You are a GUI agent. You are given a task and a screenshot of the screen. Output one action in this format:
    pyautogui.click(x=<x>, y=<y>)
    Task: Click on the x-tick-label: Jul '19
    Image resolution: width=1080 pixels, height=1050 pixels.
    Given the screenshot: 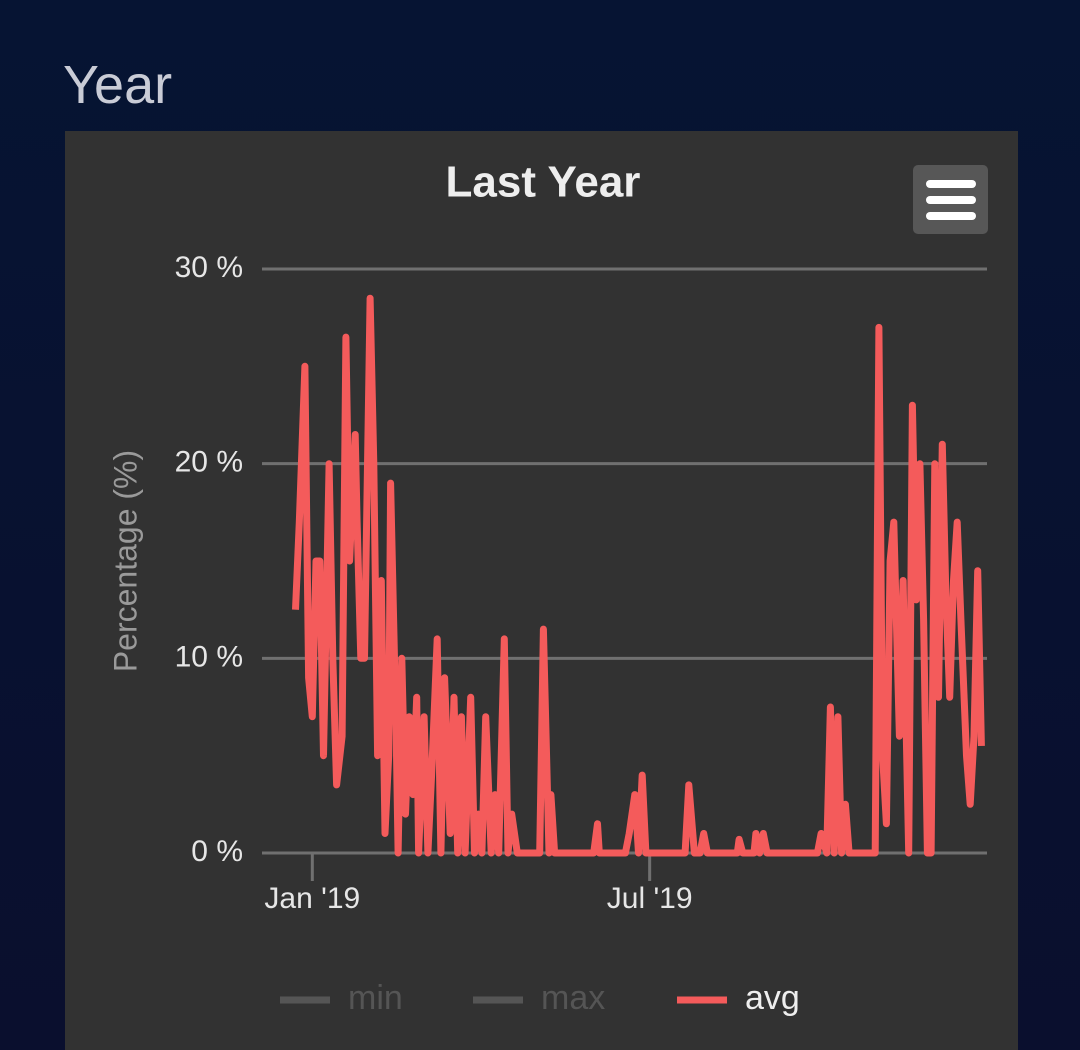 What is the action you would take?
    pyautogui.click(x=650, y=898)
    